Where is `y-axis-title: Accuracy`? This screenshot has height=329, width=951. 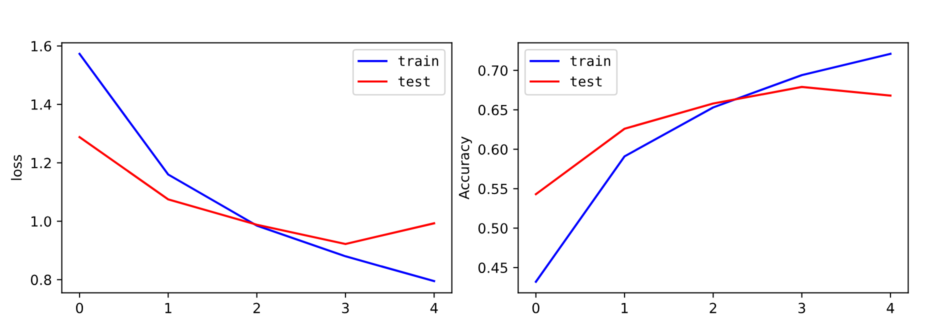
y-axis-title: Accuracy is located at coordinates (465, 168).